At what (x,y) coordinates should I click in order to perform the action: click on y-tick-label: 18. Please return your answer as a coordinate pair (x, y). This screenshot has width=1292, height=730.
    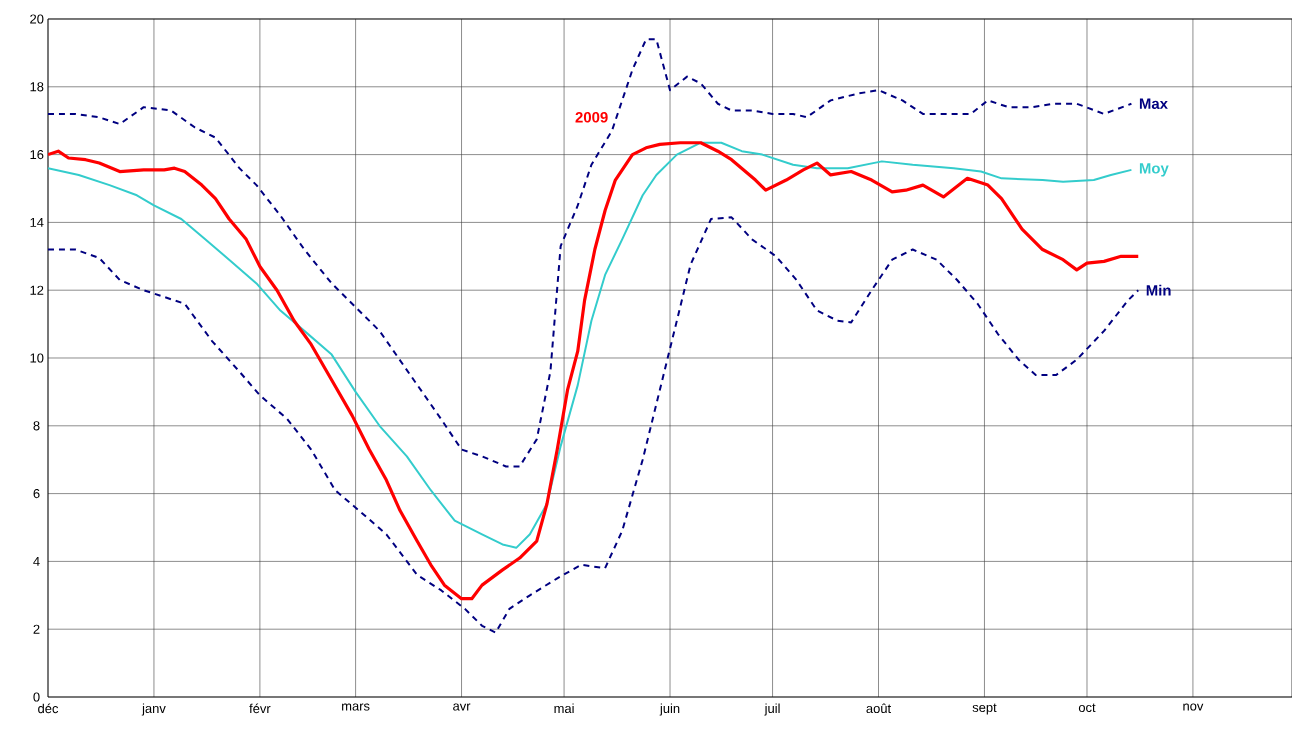
    Looking at the image, I should click on (37, 87).